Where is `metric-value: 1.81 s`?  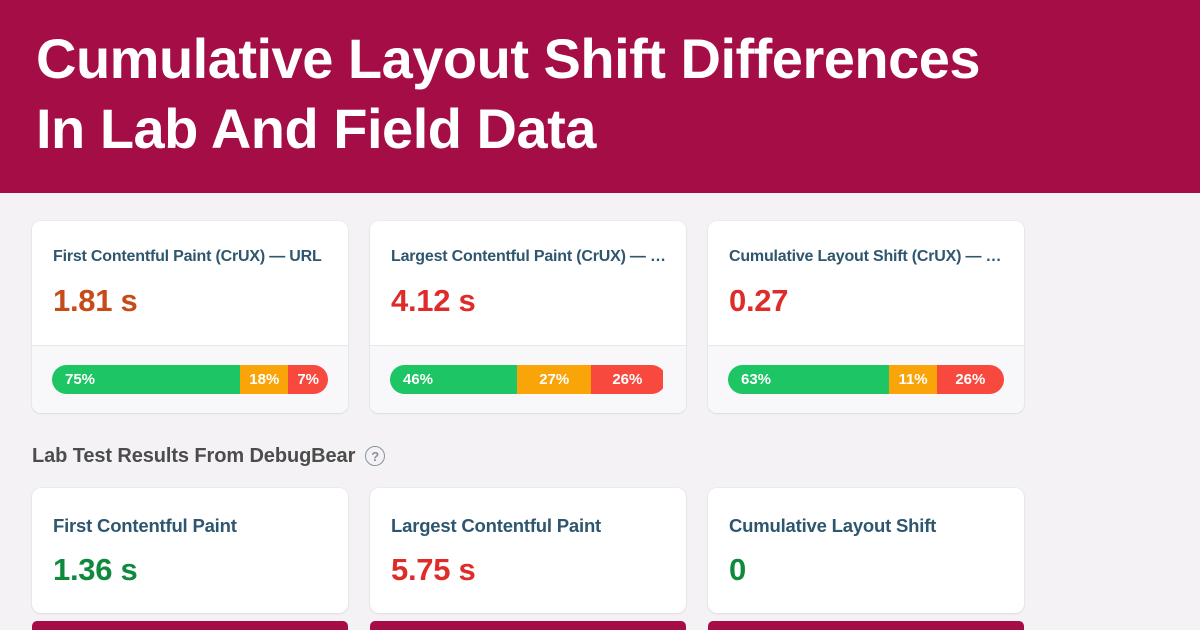 metric-value: 1.81 s is located at coordinates (95, 300).